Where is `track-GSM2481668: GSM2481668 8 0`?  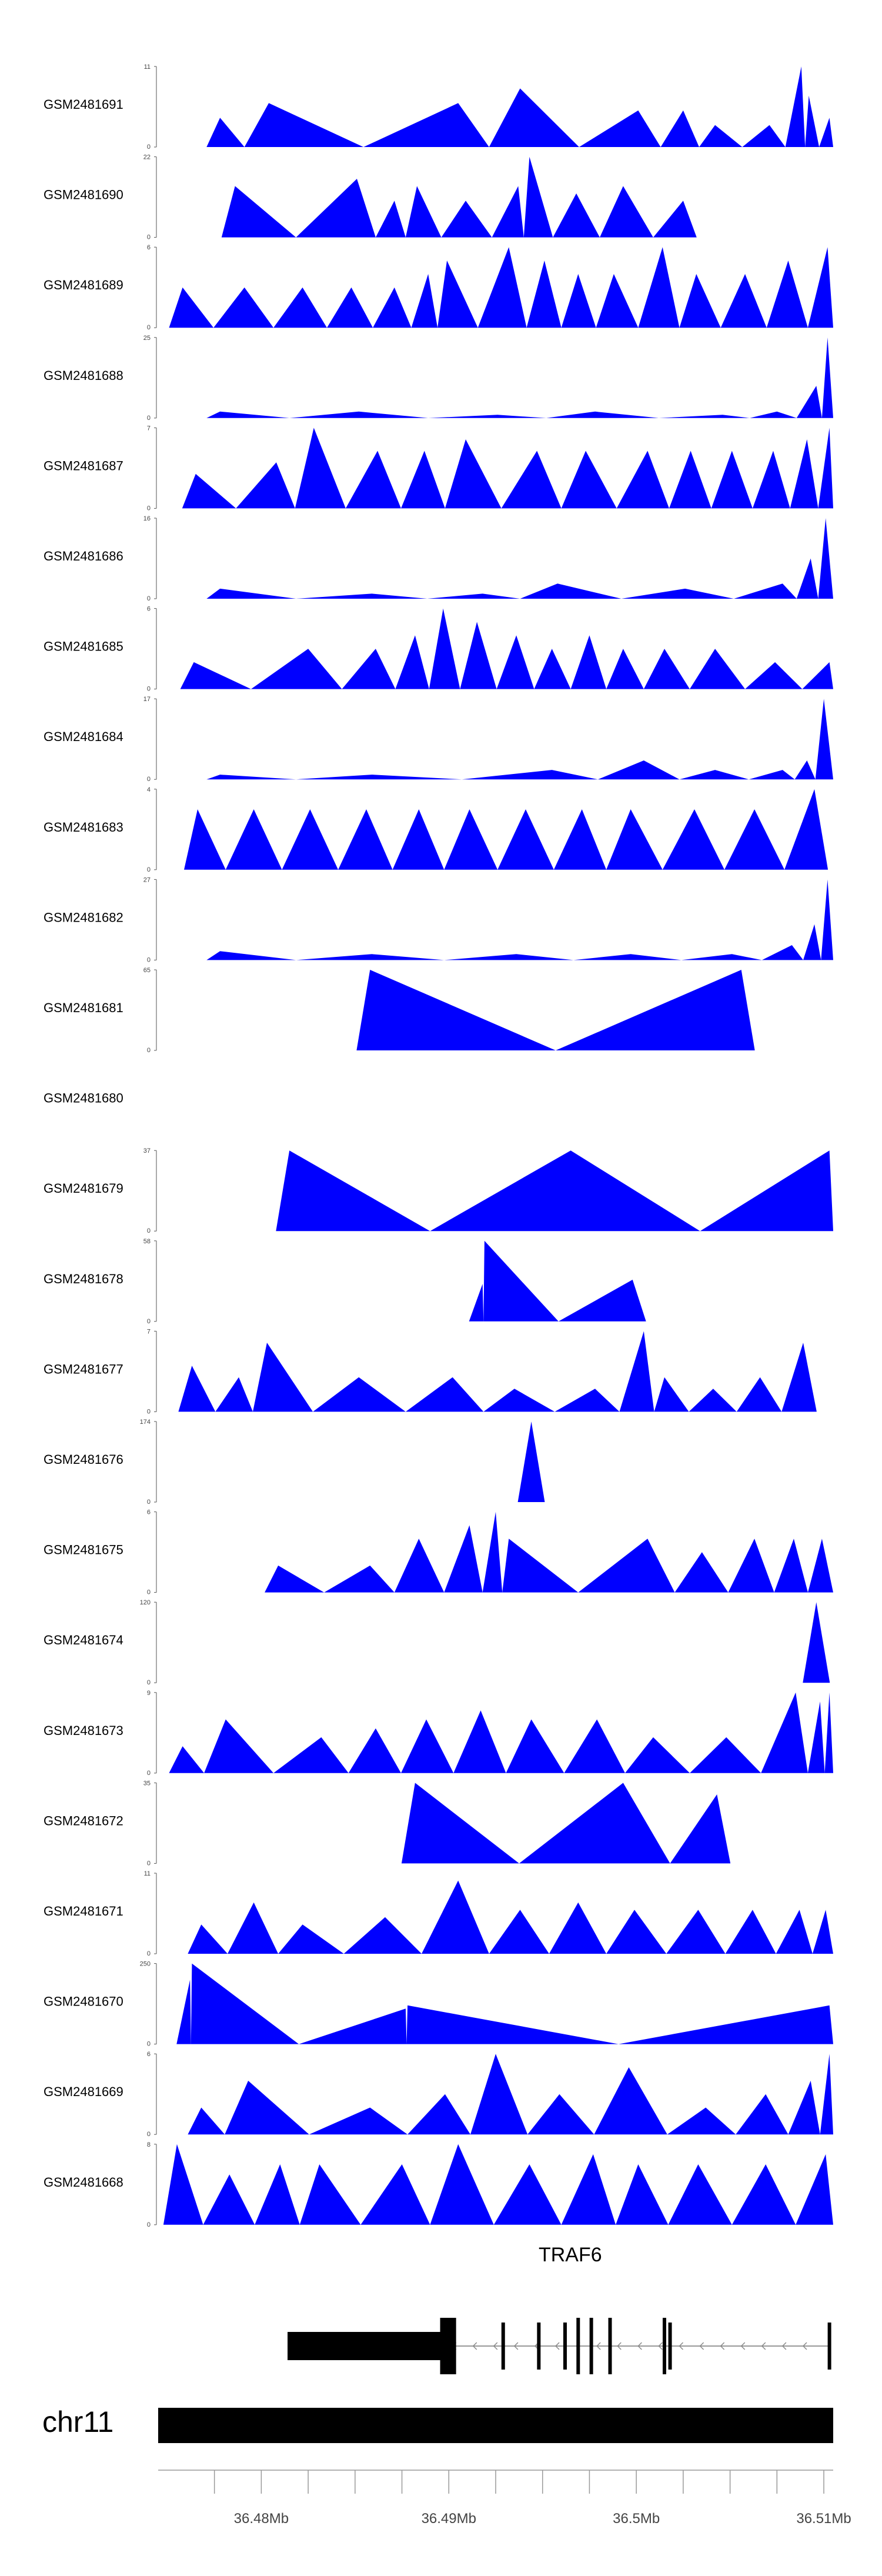
track-GSM2481668: GSM2481668 8 0 is located at coordinates (438, 2184).